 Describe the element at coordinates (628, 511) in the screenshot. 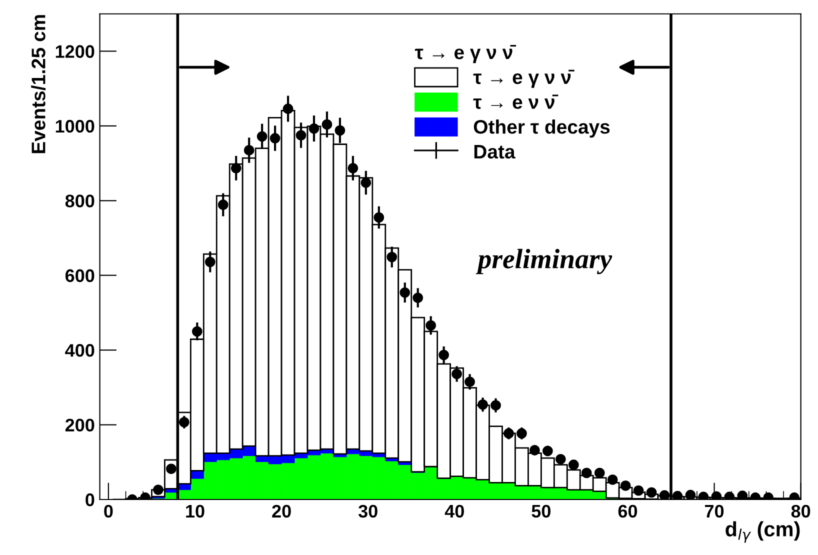

I see `x-tick-label: 60` at that location.